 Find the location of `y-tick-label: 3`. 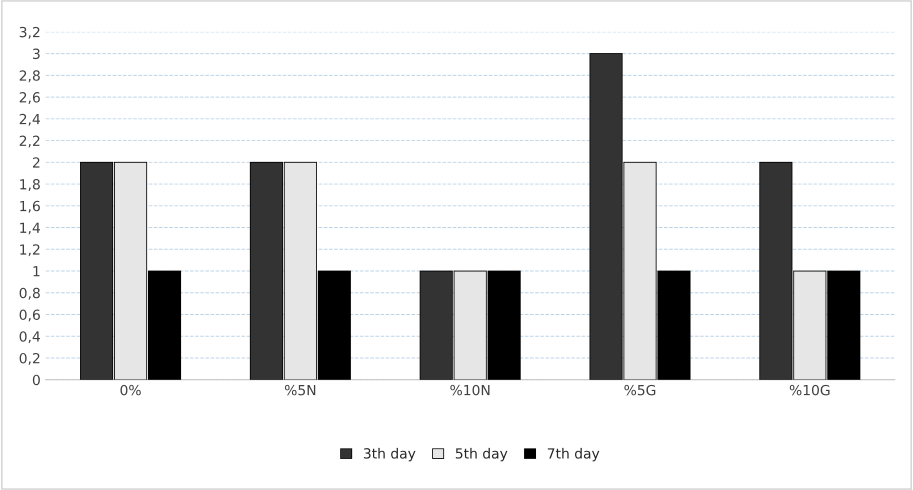

y-tick-label: 3 is located at coordinates (36, 54).